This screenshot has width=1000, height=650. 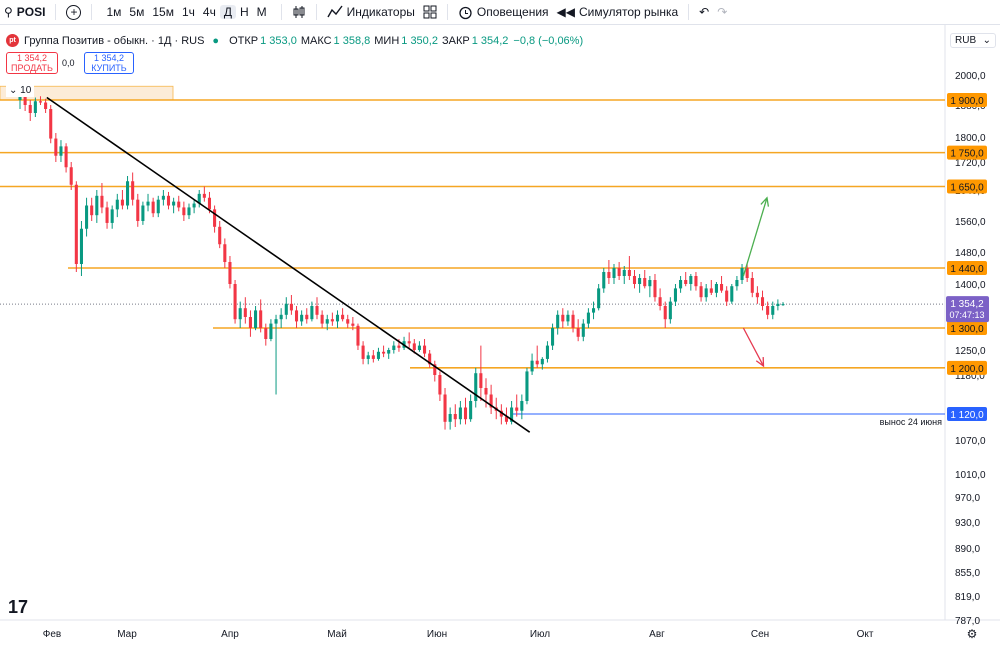 I want to click on currency-selector: RUB ⌄, so click(x=973, y=40).